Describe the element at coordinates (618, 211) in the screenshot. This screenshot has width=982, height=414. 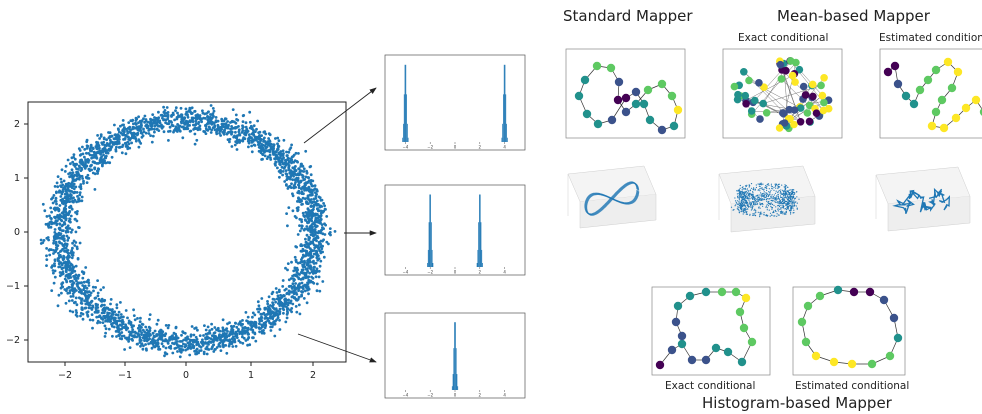
I see `3d-pane` at that location.